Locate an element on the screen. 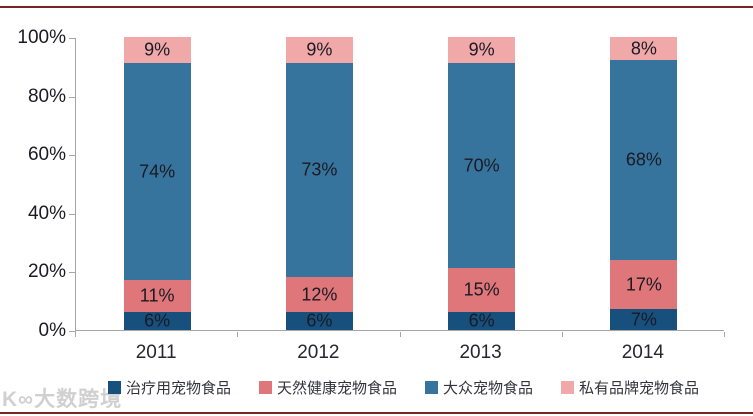  legend-label: 治疗用宠物食品 is located at coordinates (178, 388).